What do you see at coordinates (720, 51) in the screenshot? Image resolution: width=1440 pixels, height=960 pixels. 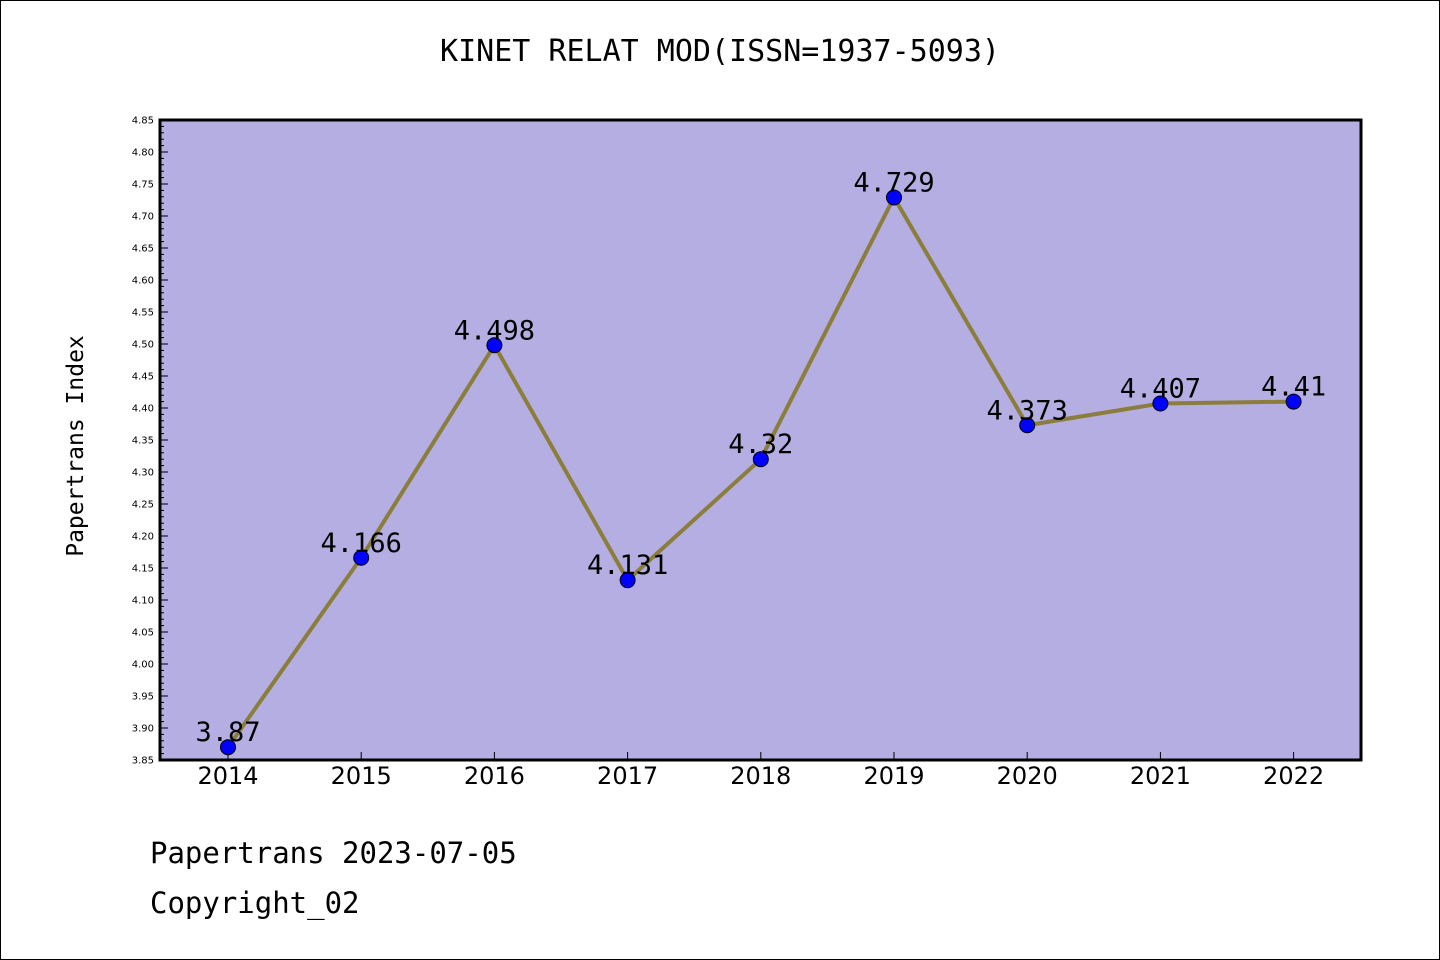 I see `chart-title: KINET RELAT MOD(ISSN=1937-5093)` at bounding box center [720, 51].